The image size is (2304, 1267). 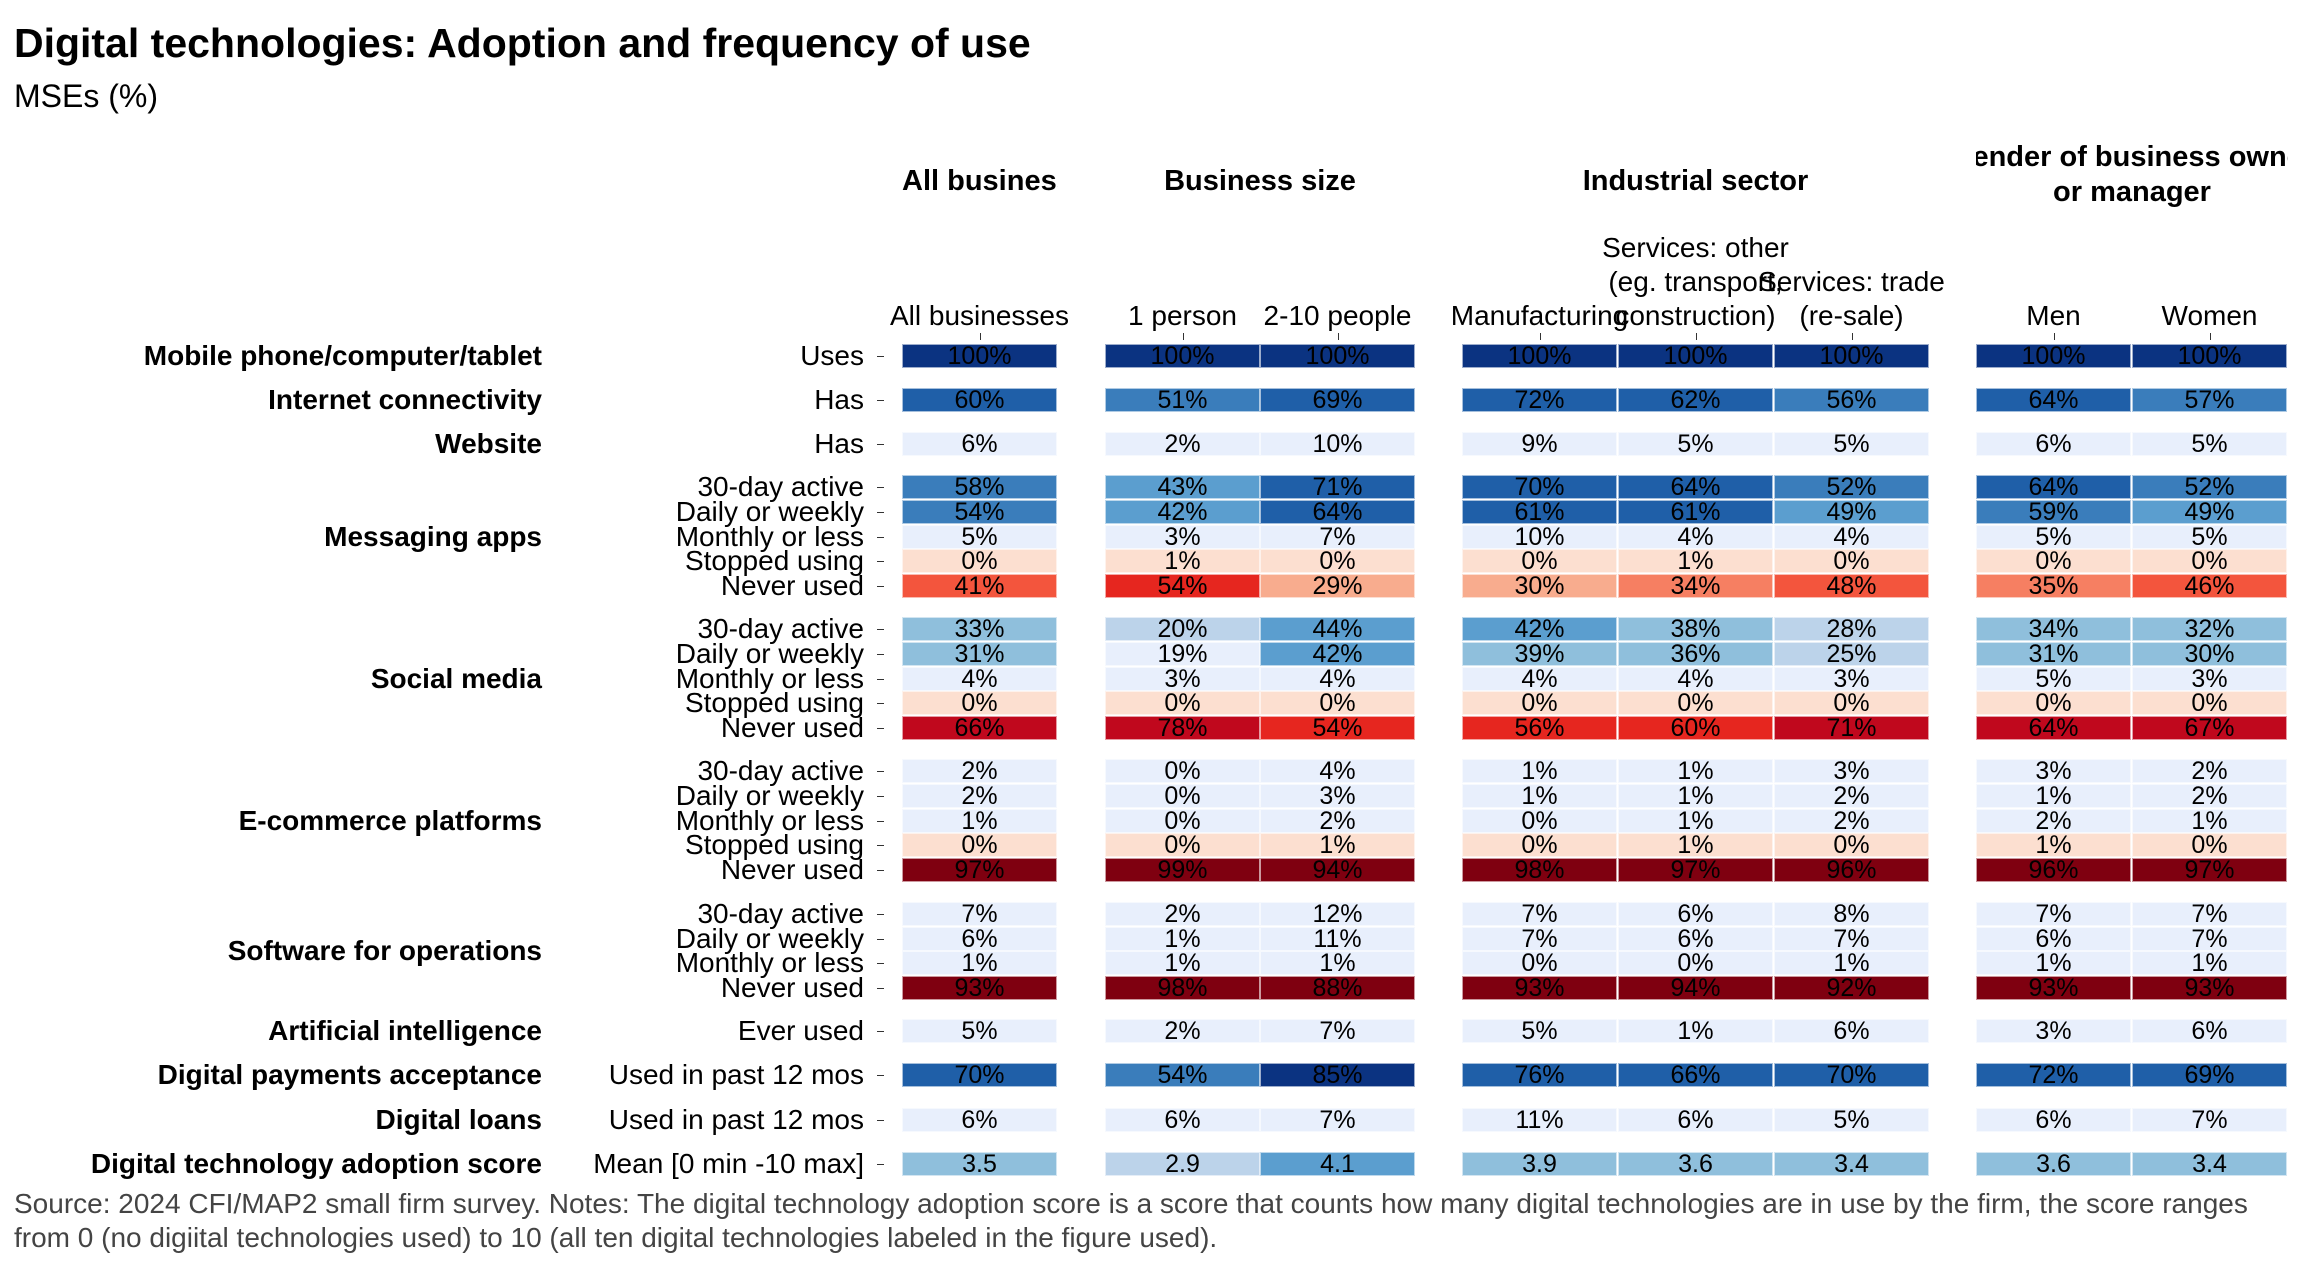 What do you see at coordinates (1851, 400) in the screenshot?
I see `heatmap-cell: 56%` at bounding box center [1851, 400].